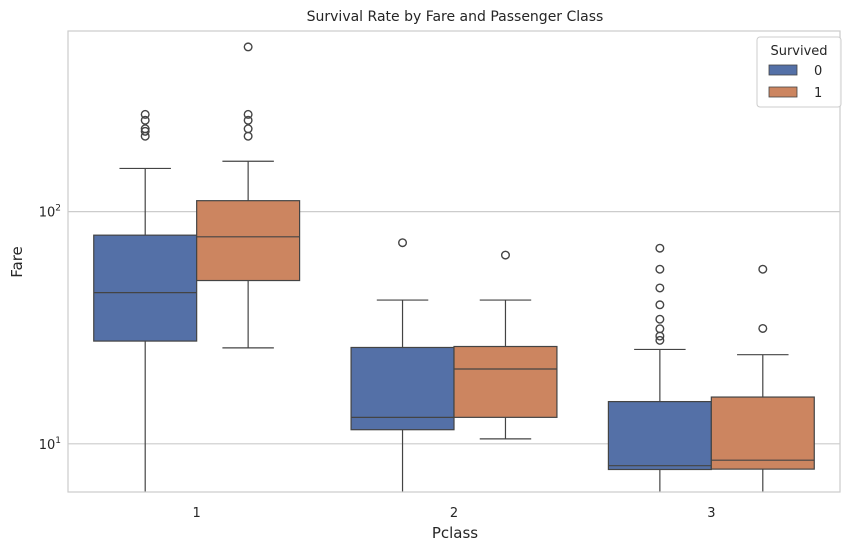  Describe the element at coordinates (50, 444) in the screenshot. I see `y-tick-label-0: 10¹` at that location.